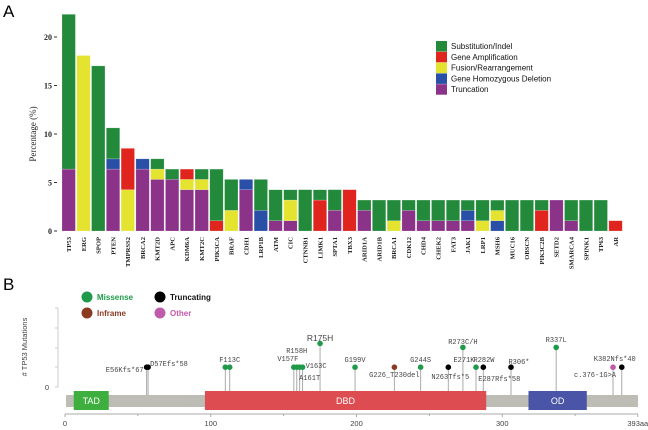 The width and height of the screenshot is (648, 430). I want to click on bar-segment-apc-truncation, so click(172, 205).